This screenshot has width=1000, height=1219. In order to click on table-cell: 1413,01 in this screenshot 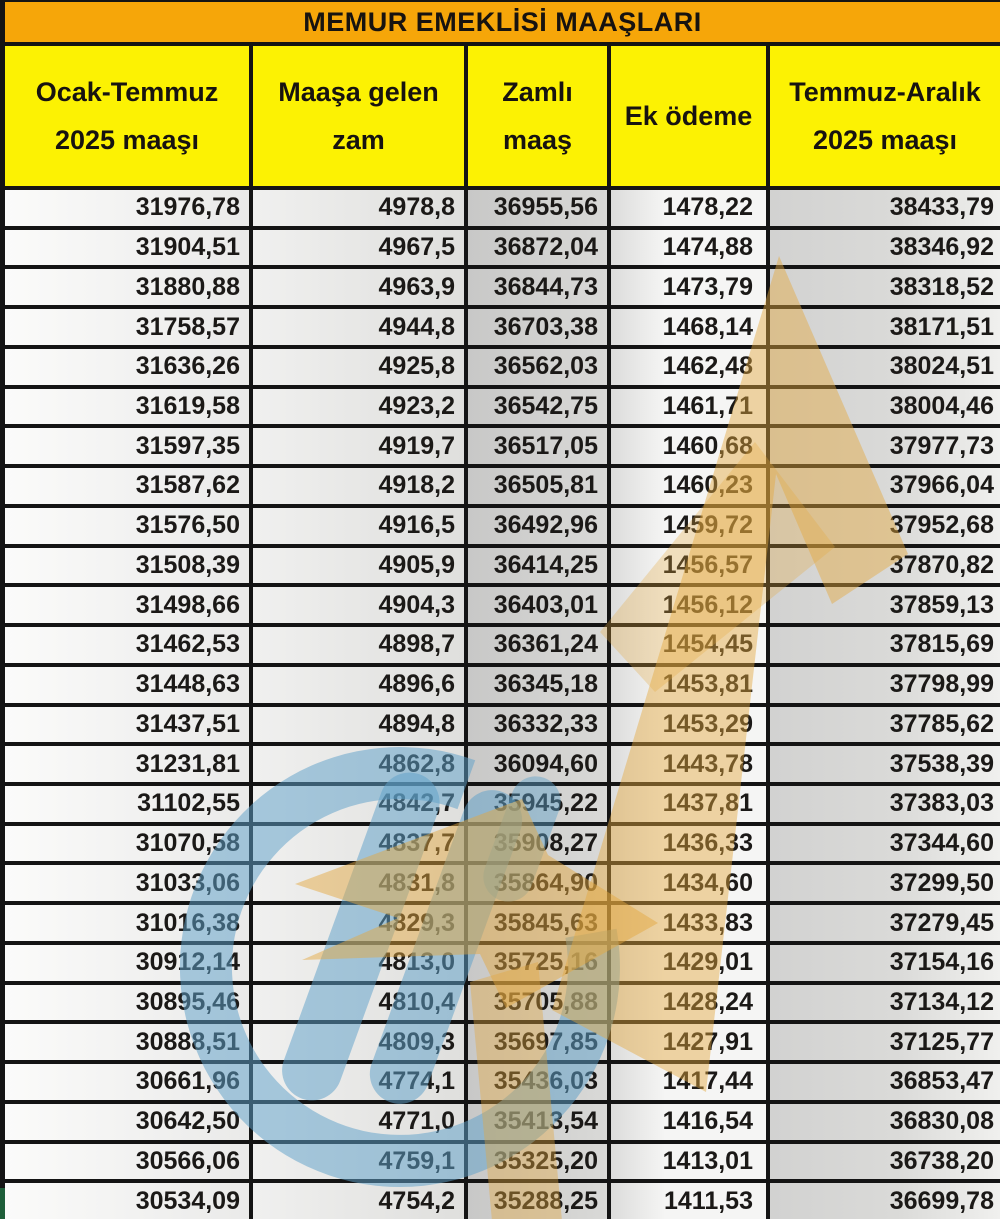, I will do `click(688, 1161)`.